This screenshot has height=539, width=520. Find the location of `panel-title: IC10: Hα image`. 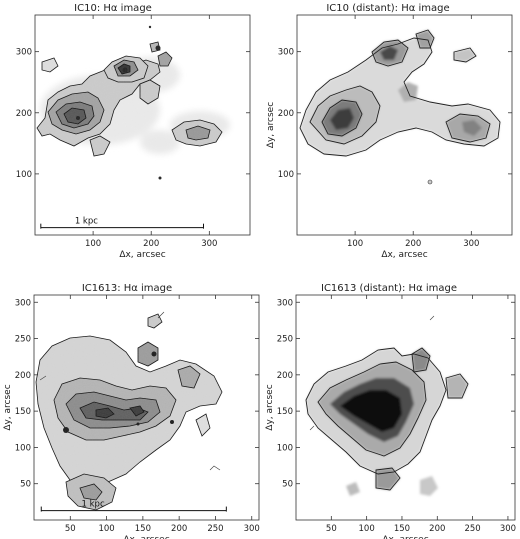

panel-title: IC10: Hα image is located at coordinates (113, 8).